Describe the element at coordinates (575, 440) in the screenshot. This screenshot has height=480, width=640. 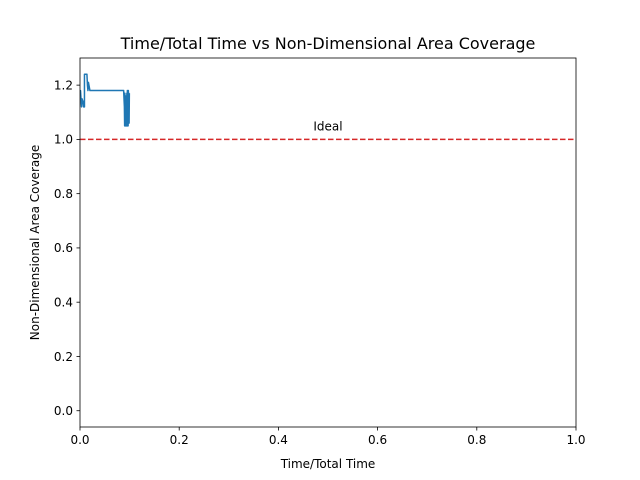
I see `x-tick-label: 1.0` at that location.